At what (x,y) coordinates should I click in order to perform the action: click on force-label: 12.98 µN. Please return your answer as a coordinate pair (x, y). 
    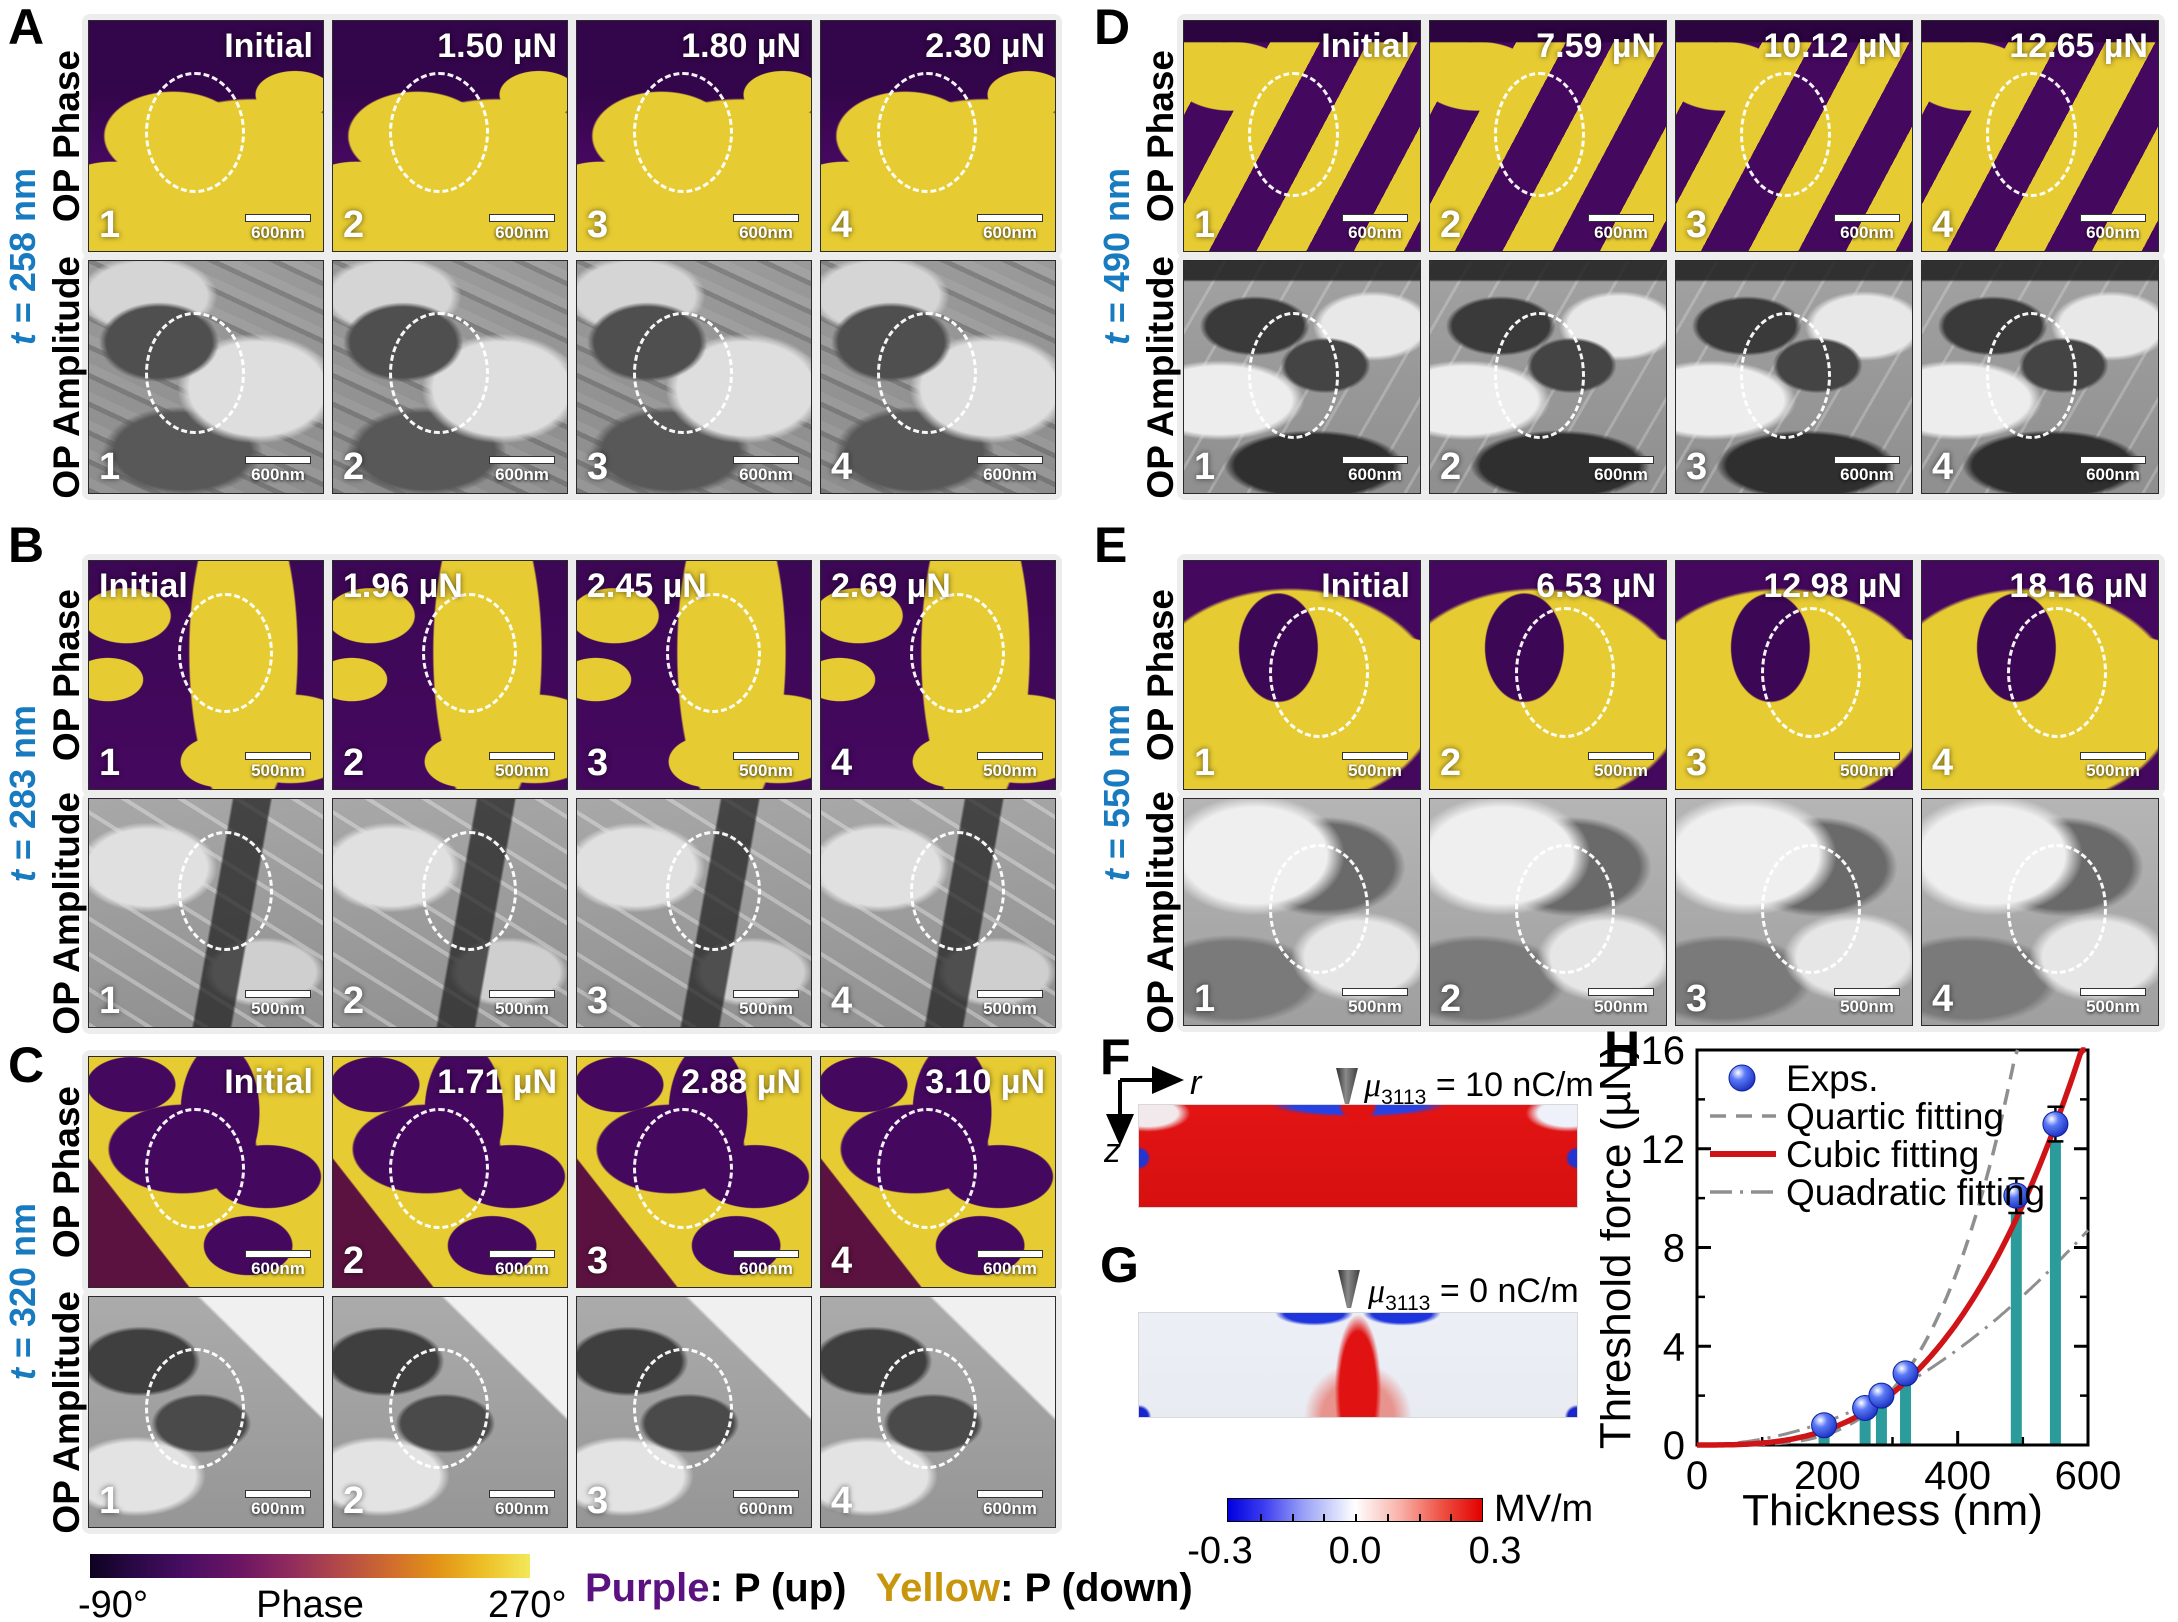
    Looking at the image, I should click on (1832, 586).